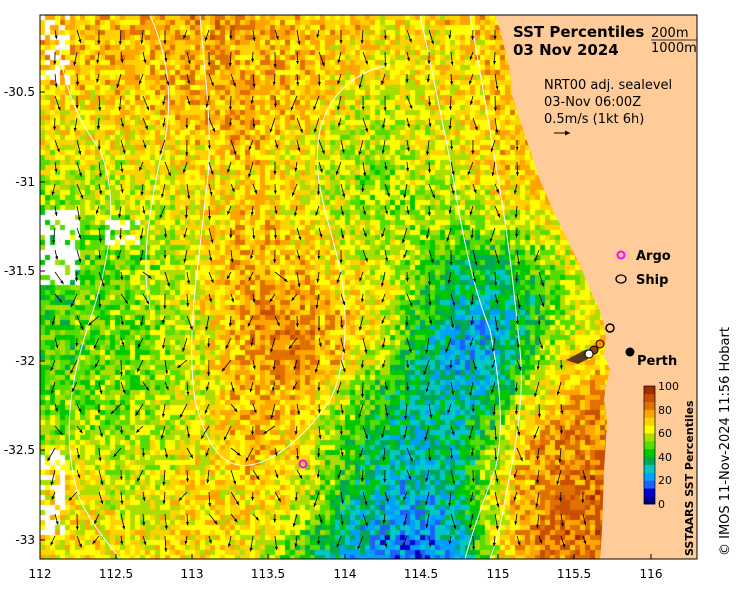 The height and width of the screenshot is (592, 740). I want to click on y-tick-label: -32.5, so click(19, 450).